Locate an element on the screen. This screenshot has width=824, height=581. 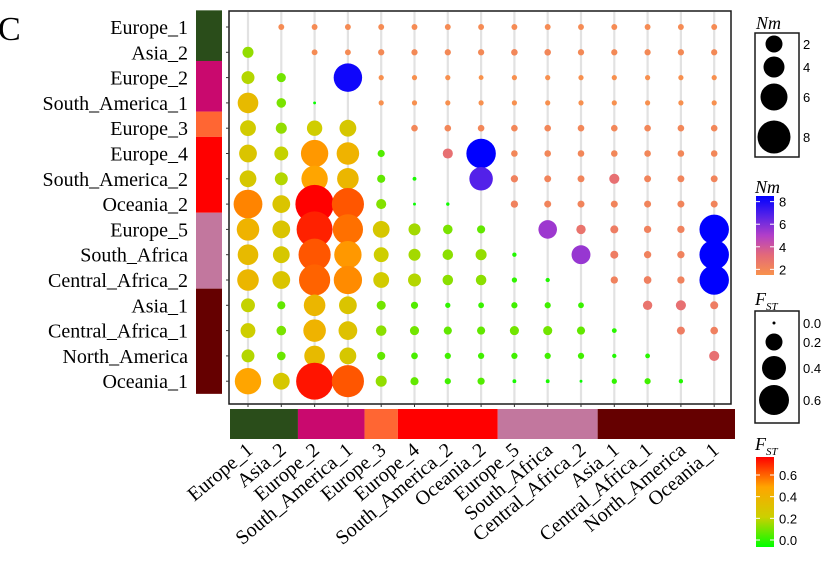
y-label: Central_Africa_2 is located at coordinates (118, 281).